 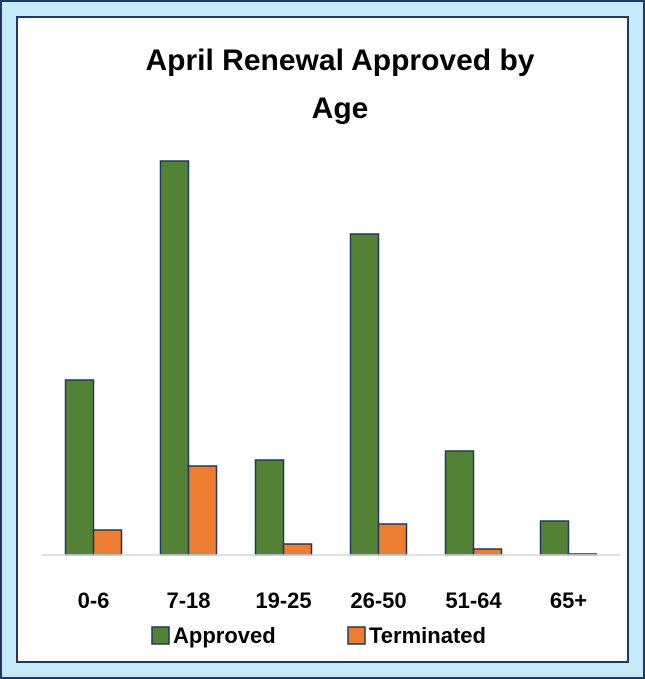 What do you see at coordinates (188, 600) in the screenshot?
I see `x-tick-label: 7-18` at bounding box center [188, 600].